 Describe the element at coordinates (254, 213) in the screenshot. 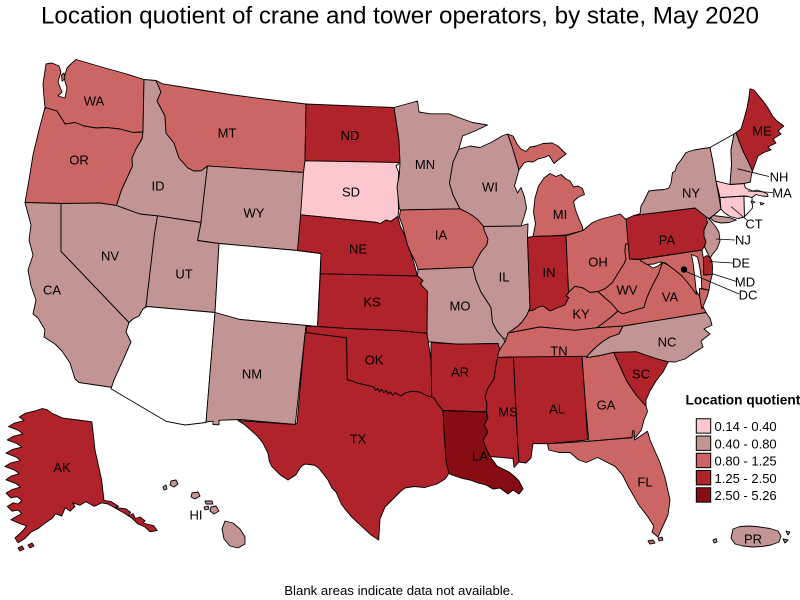

I see `svg-text: WY` at that location.